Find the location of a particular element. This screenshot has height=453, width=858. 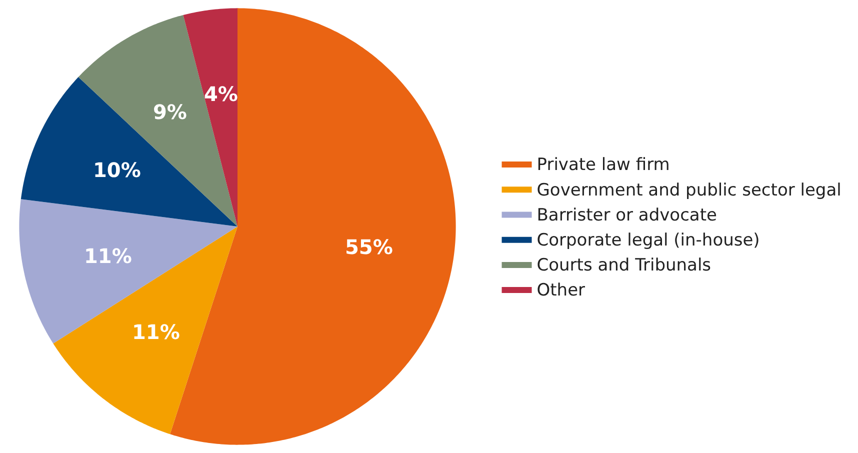

data-label: 4% is located at coordinates (221, 94).